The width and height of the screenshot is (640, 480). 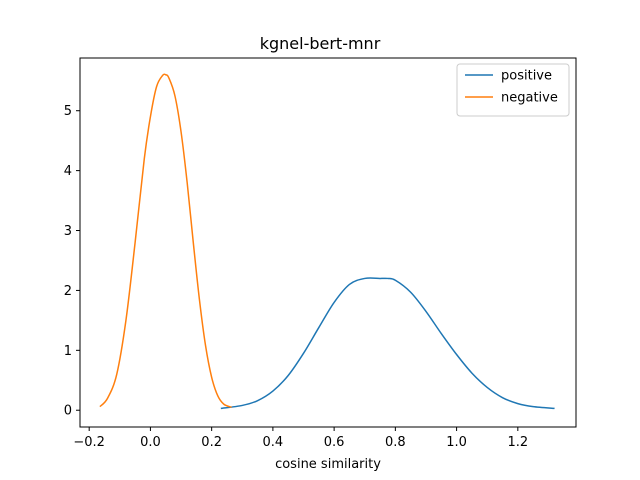 What do you see at coordinates (150, 442) in the screenshot?
I see `x-tick-label: 0.0` at bounding box center [150, 442].